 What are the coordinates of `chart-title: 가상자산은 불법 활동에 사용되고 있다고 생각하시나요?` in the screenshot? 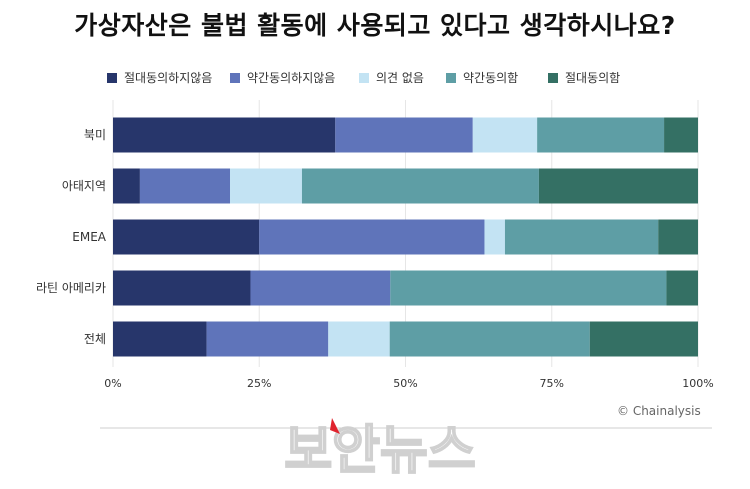 It's located at (375, 25).